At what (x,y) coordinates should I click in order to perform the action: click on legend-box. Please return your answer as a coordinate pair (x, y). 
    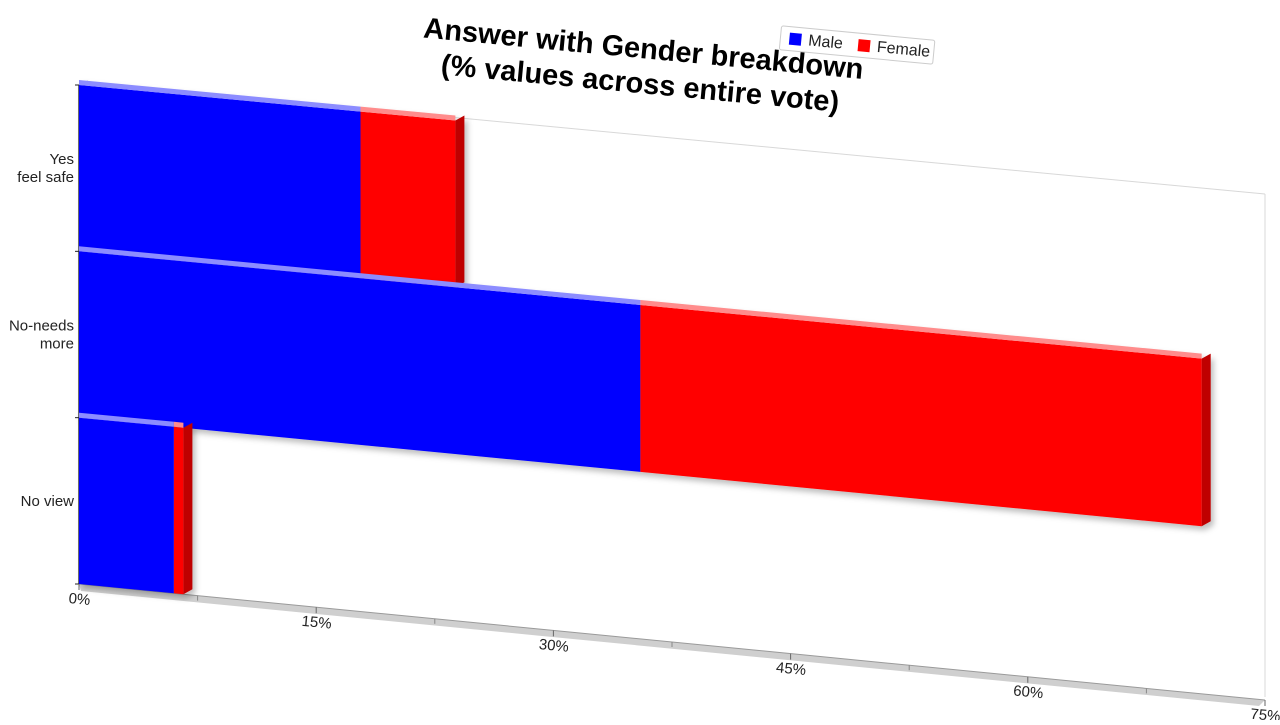
    Looking at the image, I should click on (857, 45).